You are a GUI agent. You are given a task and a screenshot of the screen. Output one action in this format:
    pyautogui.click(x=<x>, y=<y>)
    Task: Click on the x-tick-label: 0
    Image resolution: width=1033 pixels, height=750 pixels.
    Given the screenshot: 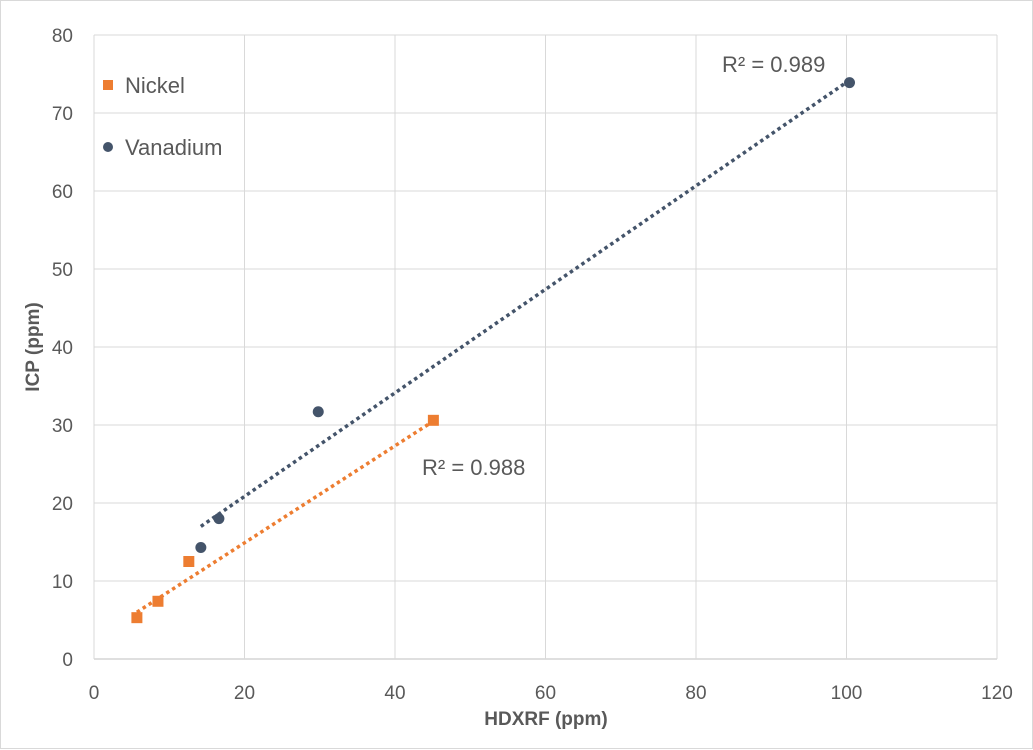 What is the action you would take?
    pyautogui.click(x=94, y=693)
    